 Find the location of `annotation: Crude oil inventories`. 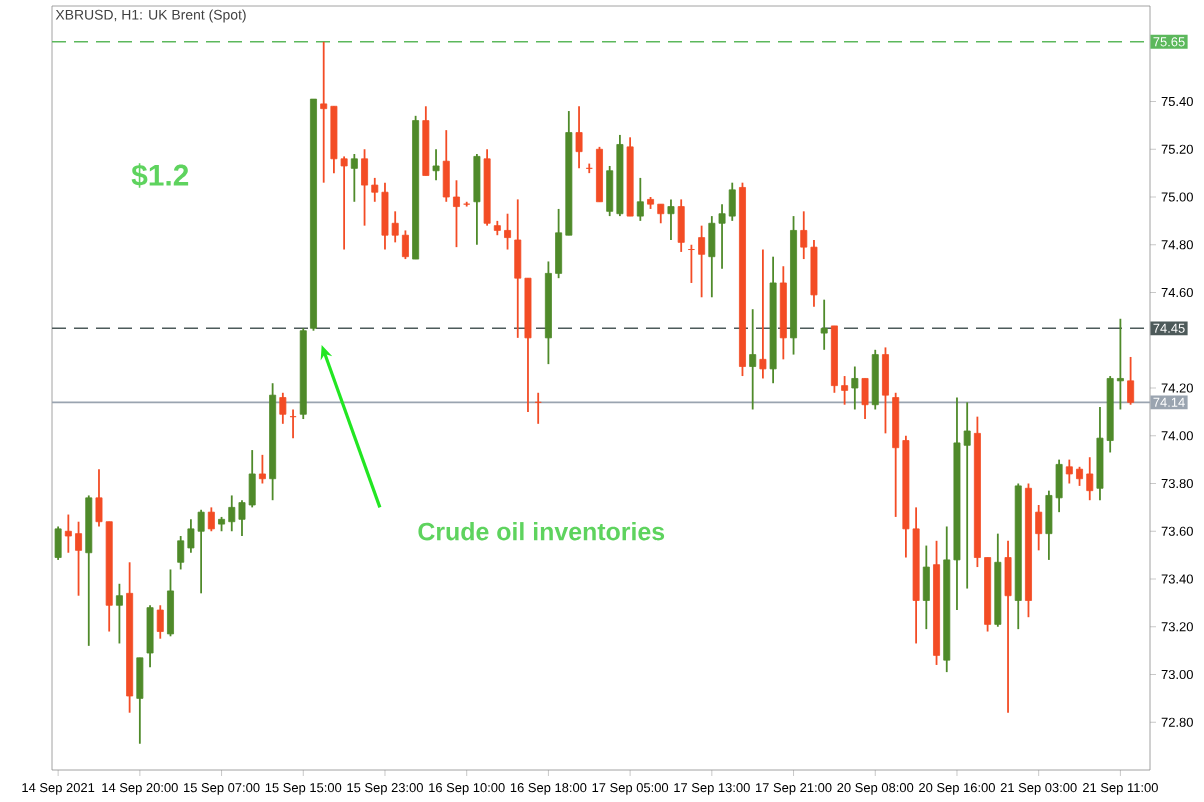

annotation: Crude oil inventories is located at coordinates (541, 531).